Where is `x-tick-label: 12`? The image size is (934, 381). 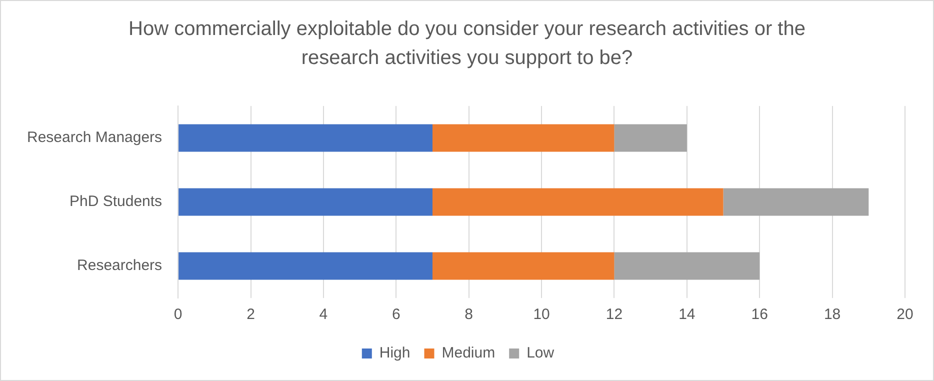 x-tick-label: 12 is located at coordinates (614, 315).